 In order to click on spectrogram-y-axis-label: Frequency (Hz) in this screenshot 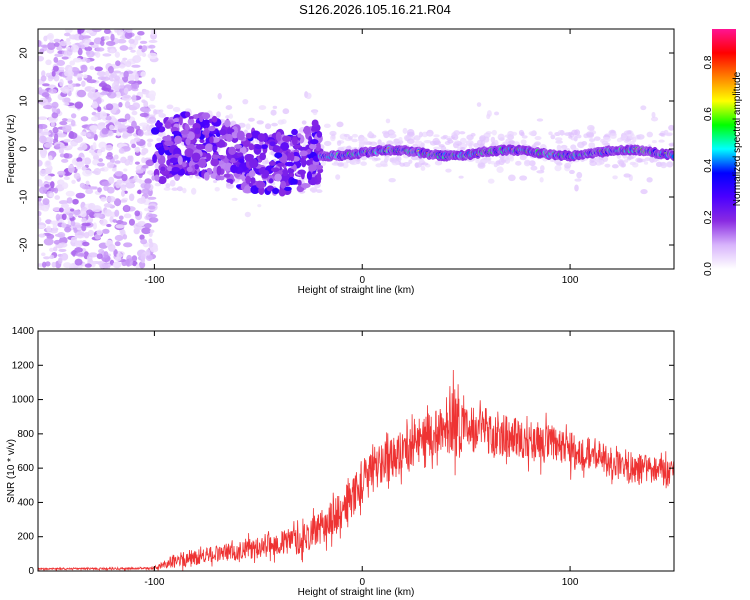, I will do `click(11, 149)`.